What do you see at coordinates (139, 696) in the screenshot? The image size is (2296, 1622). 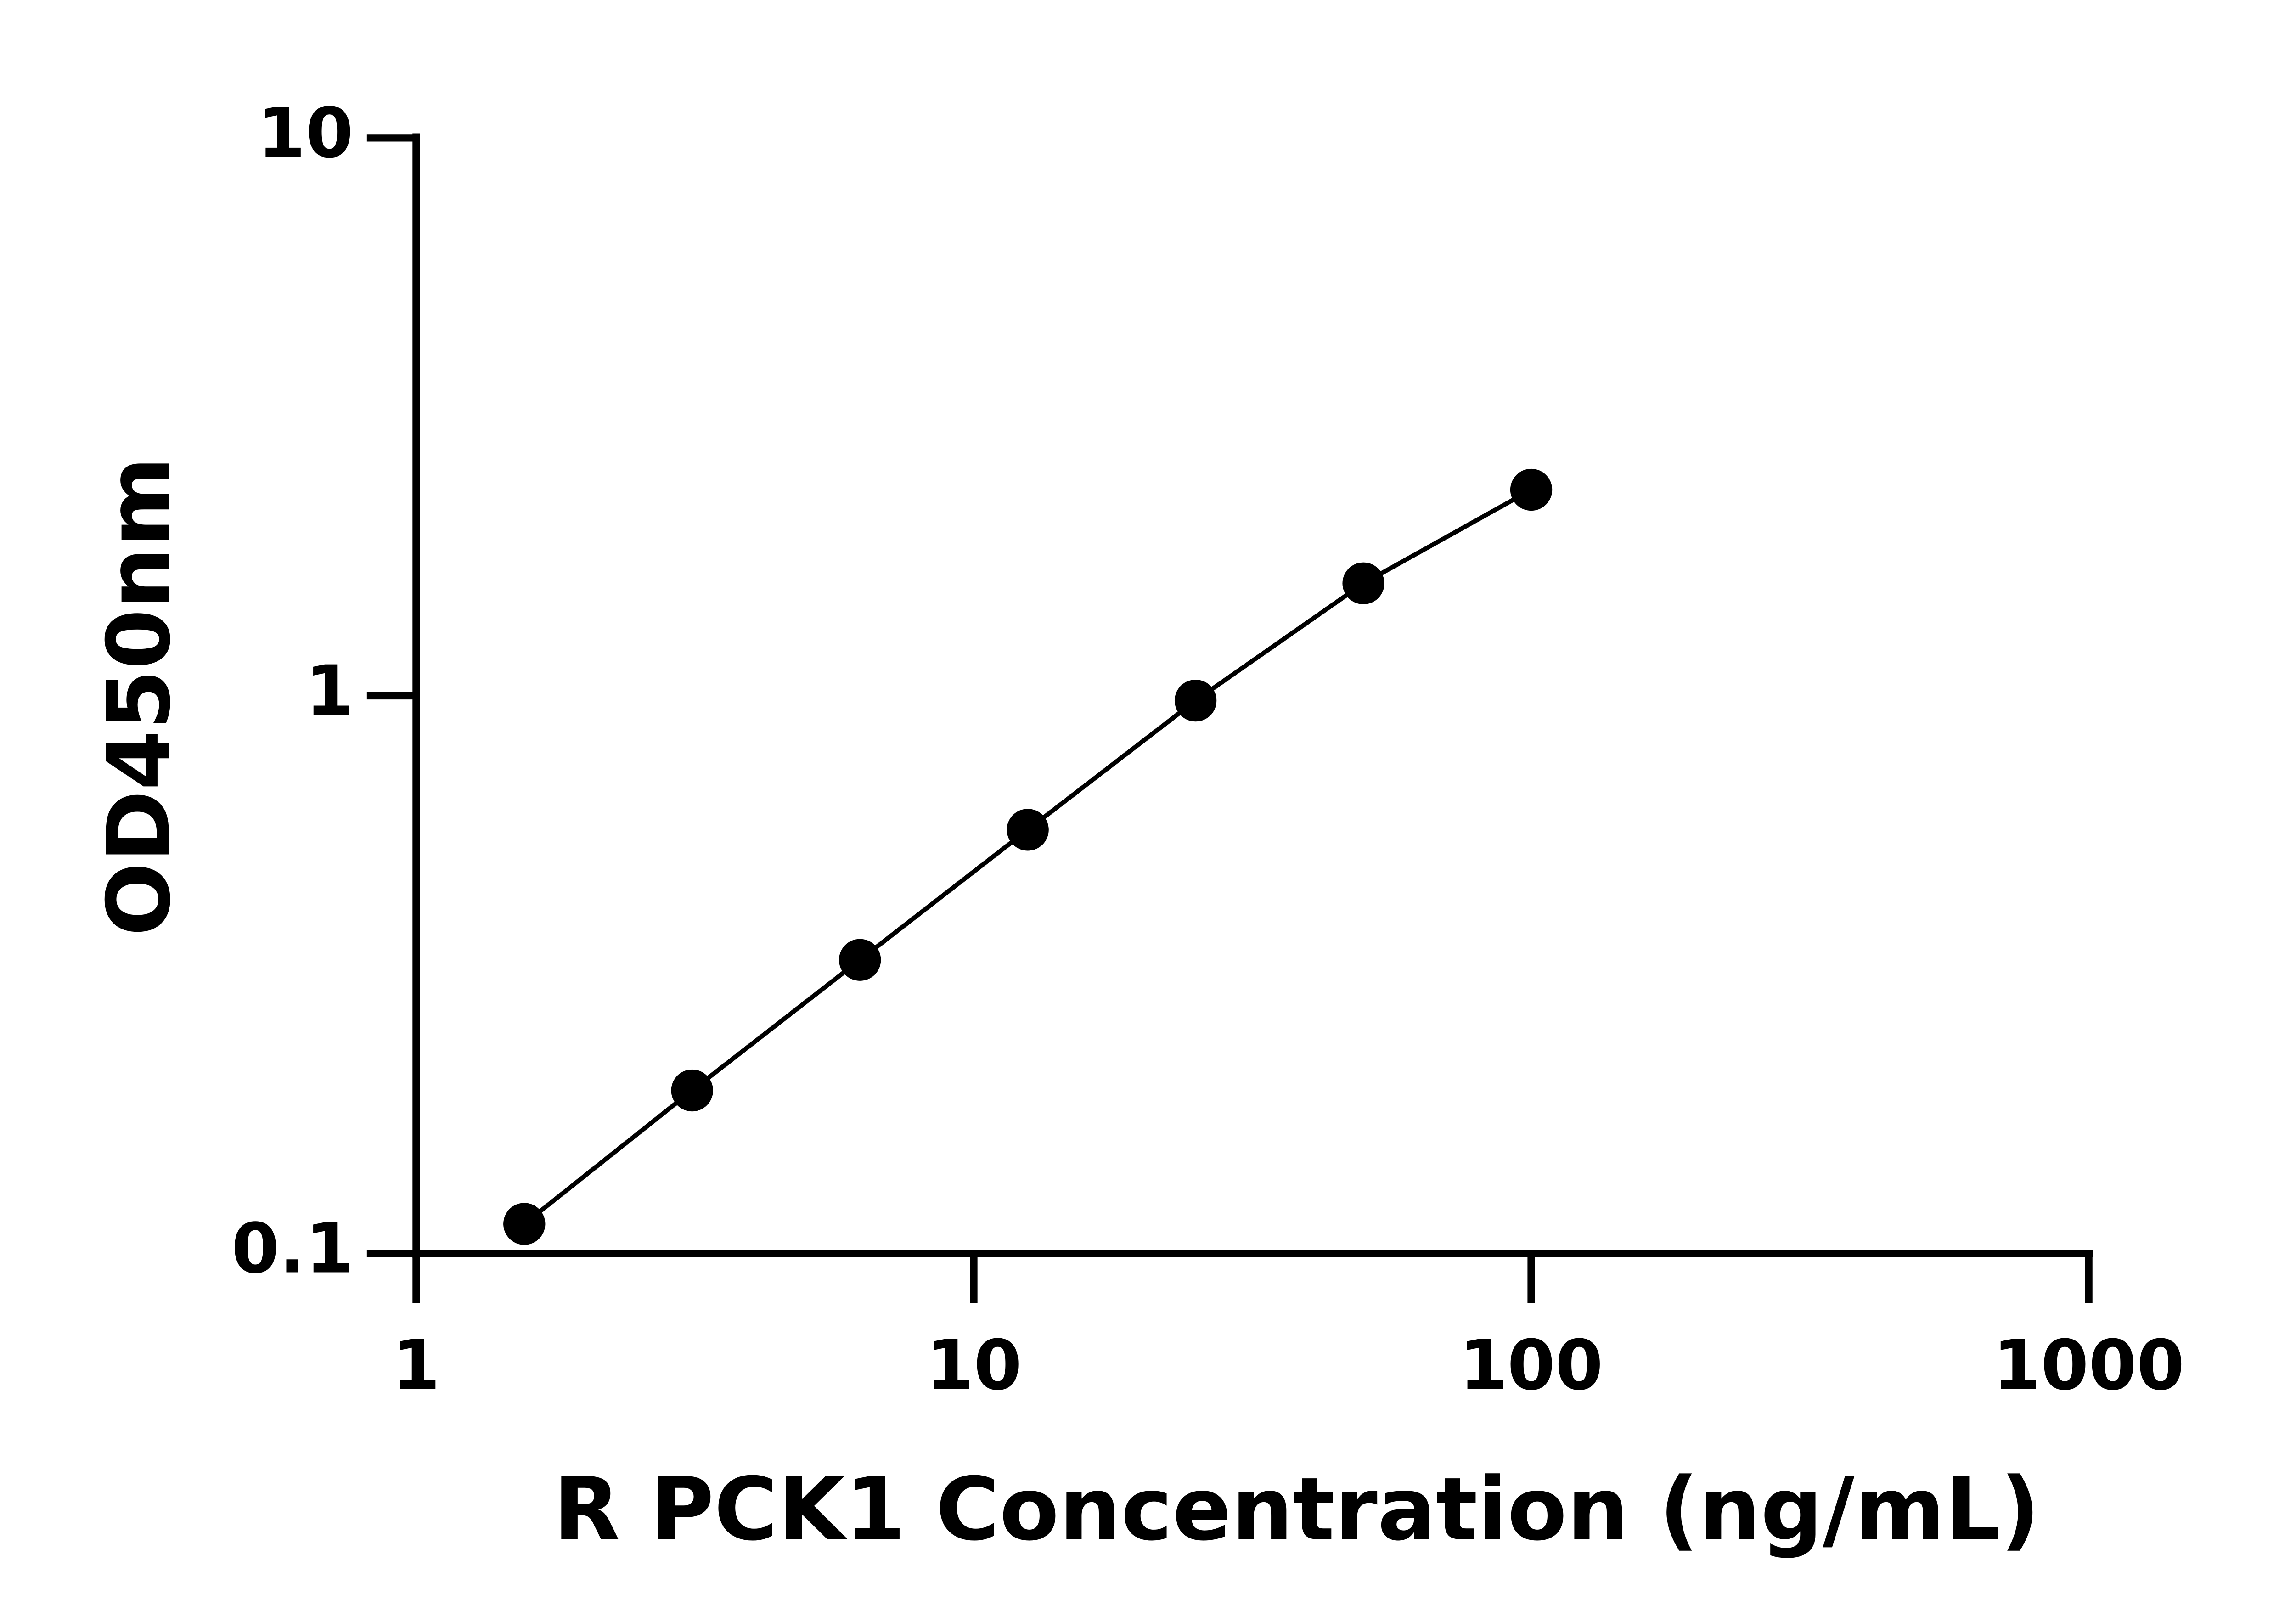 I see `y-axis-title: OD450nm` at bounding box center [139, 696].